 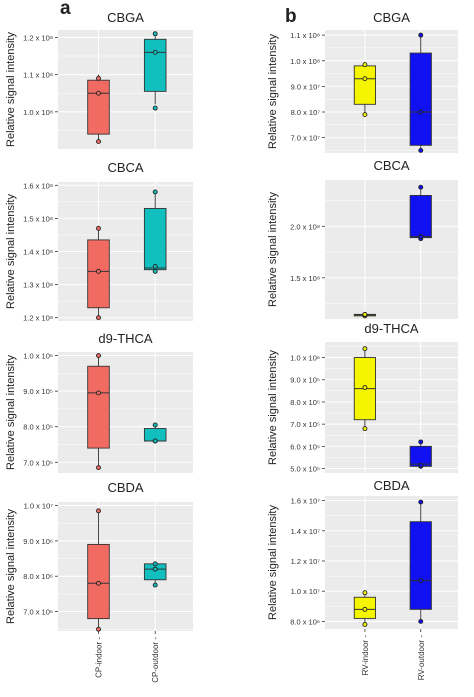 I want to click on x-tick-label: CP-indoor -, so click(x=99, y=657).